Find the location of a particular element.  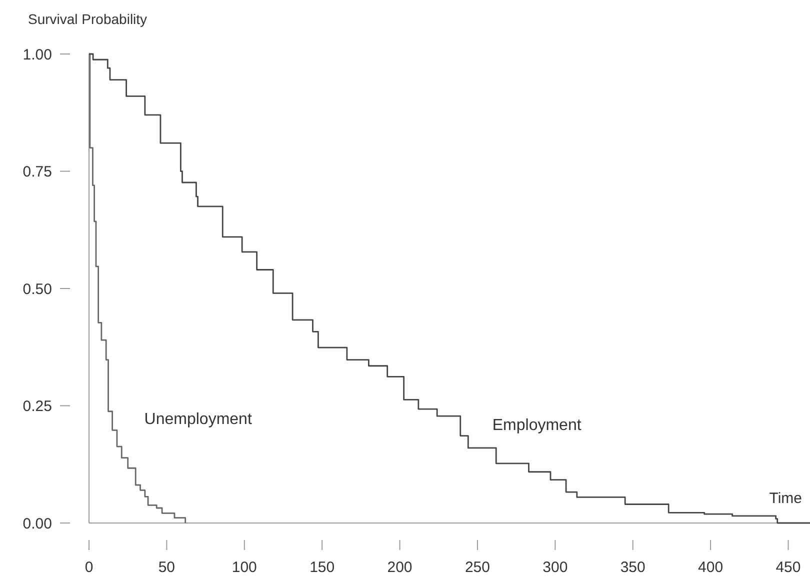

x-tick-label: 250 is located at coordinates (477, 567).